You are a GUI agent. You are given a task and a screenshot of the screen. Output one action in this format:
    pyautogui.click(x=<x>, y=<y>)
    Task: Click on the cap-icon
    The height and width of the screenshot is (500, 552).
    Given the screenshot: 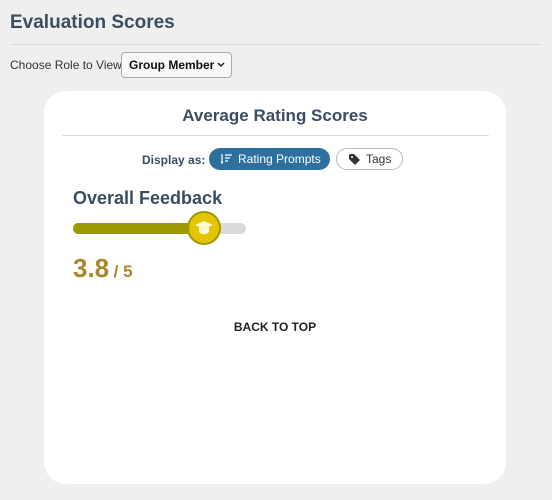 What is the action you would take?
    pyautogui.click(x=204, y=228)
    